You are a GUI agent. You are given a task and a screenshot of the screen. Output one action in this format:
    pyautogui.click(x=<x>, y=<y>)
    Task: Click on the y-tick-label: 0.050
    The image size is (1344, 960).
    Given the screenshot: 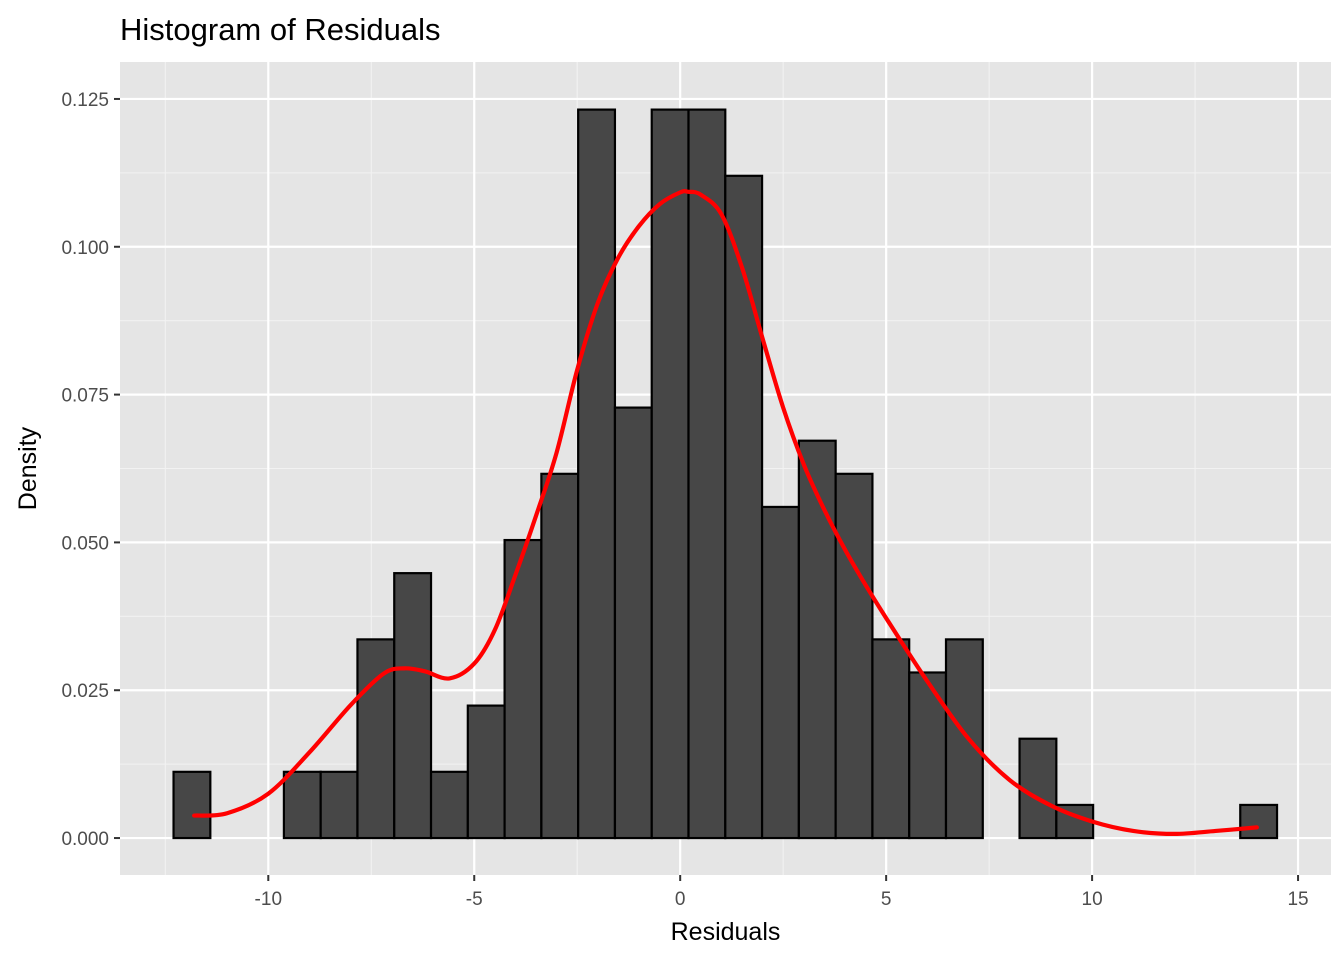 What is the action you would take?
    pyautogui.click(x=85, y=543)
    